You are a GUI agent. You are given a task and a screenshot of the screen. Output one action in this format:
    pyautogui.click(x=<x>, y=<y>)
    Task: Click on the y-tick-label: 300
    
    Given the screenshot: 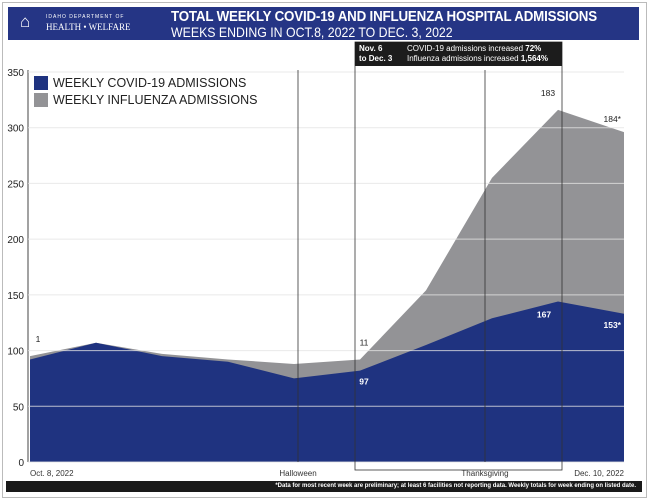 What is the action you would take?
    pyautogui.click(x=15, y=129)
    